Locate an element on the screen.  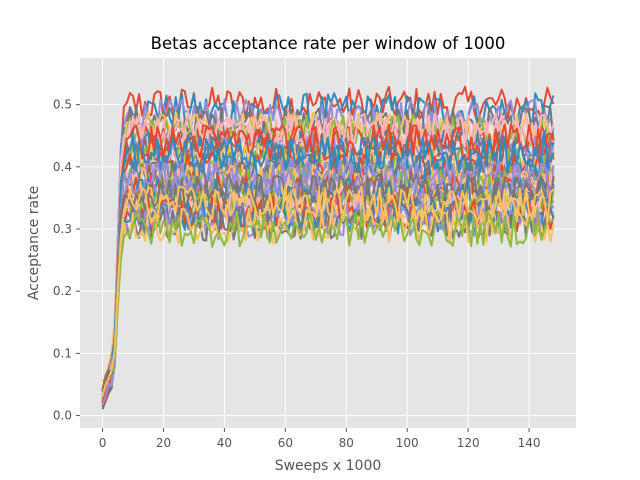
x-tick-label: 60 is located at coordinates (285, 443).